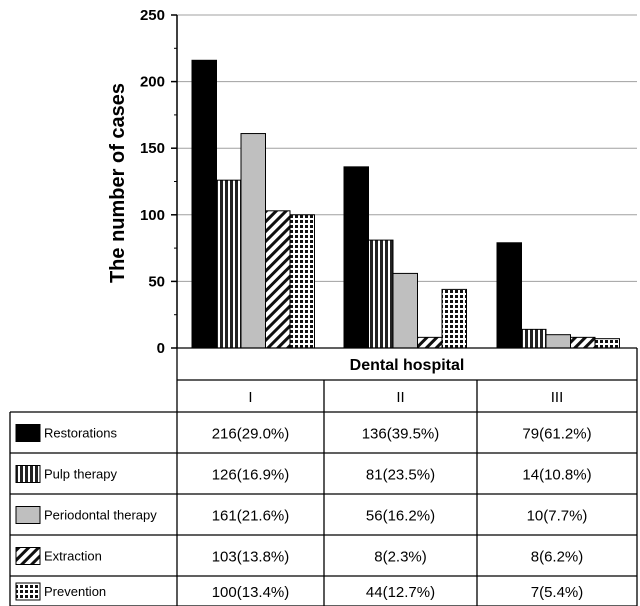 The image size is (640, 606). Describe the element at coordinates (159, 182) in the screenshot. I see `y-axis: 0 50 100 150 200 250` at that location.